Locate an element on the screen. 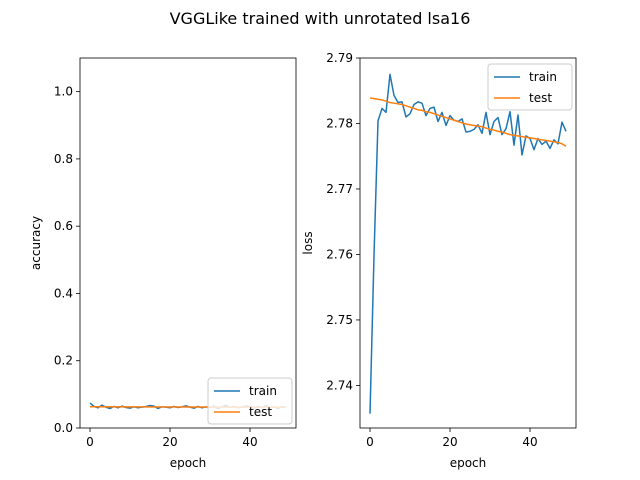  series-line-test is located at coordinates (468, 122).